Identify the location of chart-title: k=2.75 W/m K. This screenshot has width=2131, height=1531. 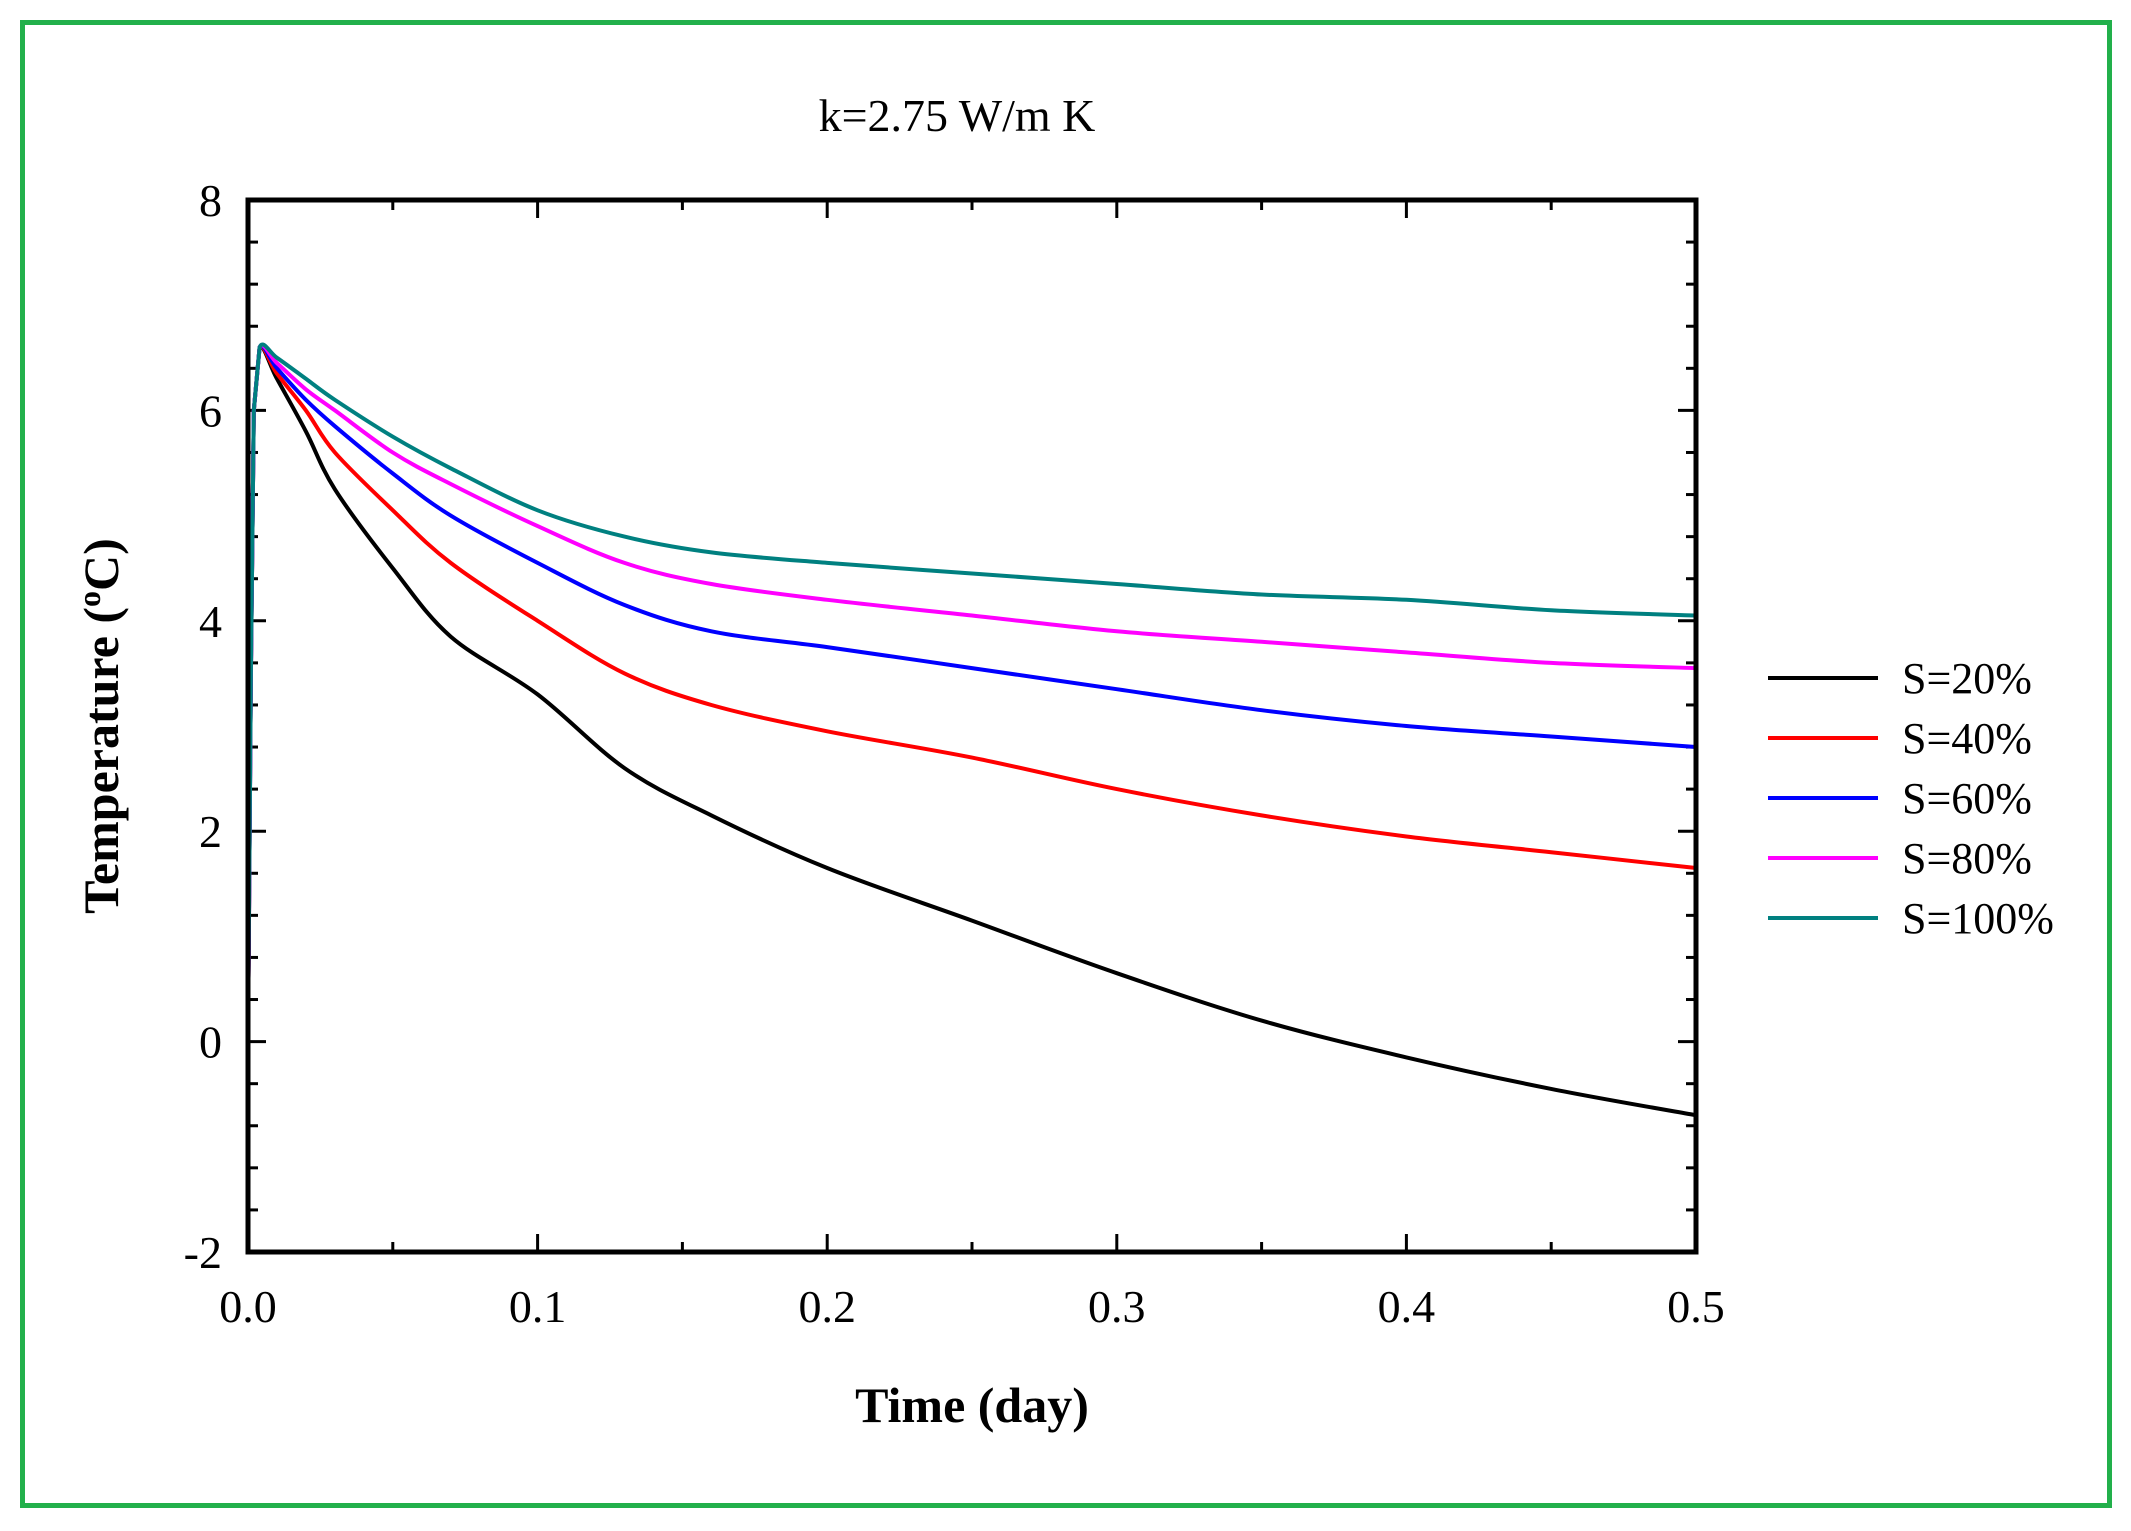
(957, 115).